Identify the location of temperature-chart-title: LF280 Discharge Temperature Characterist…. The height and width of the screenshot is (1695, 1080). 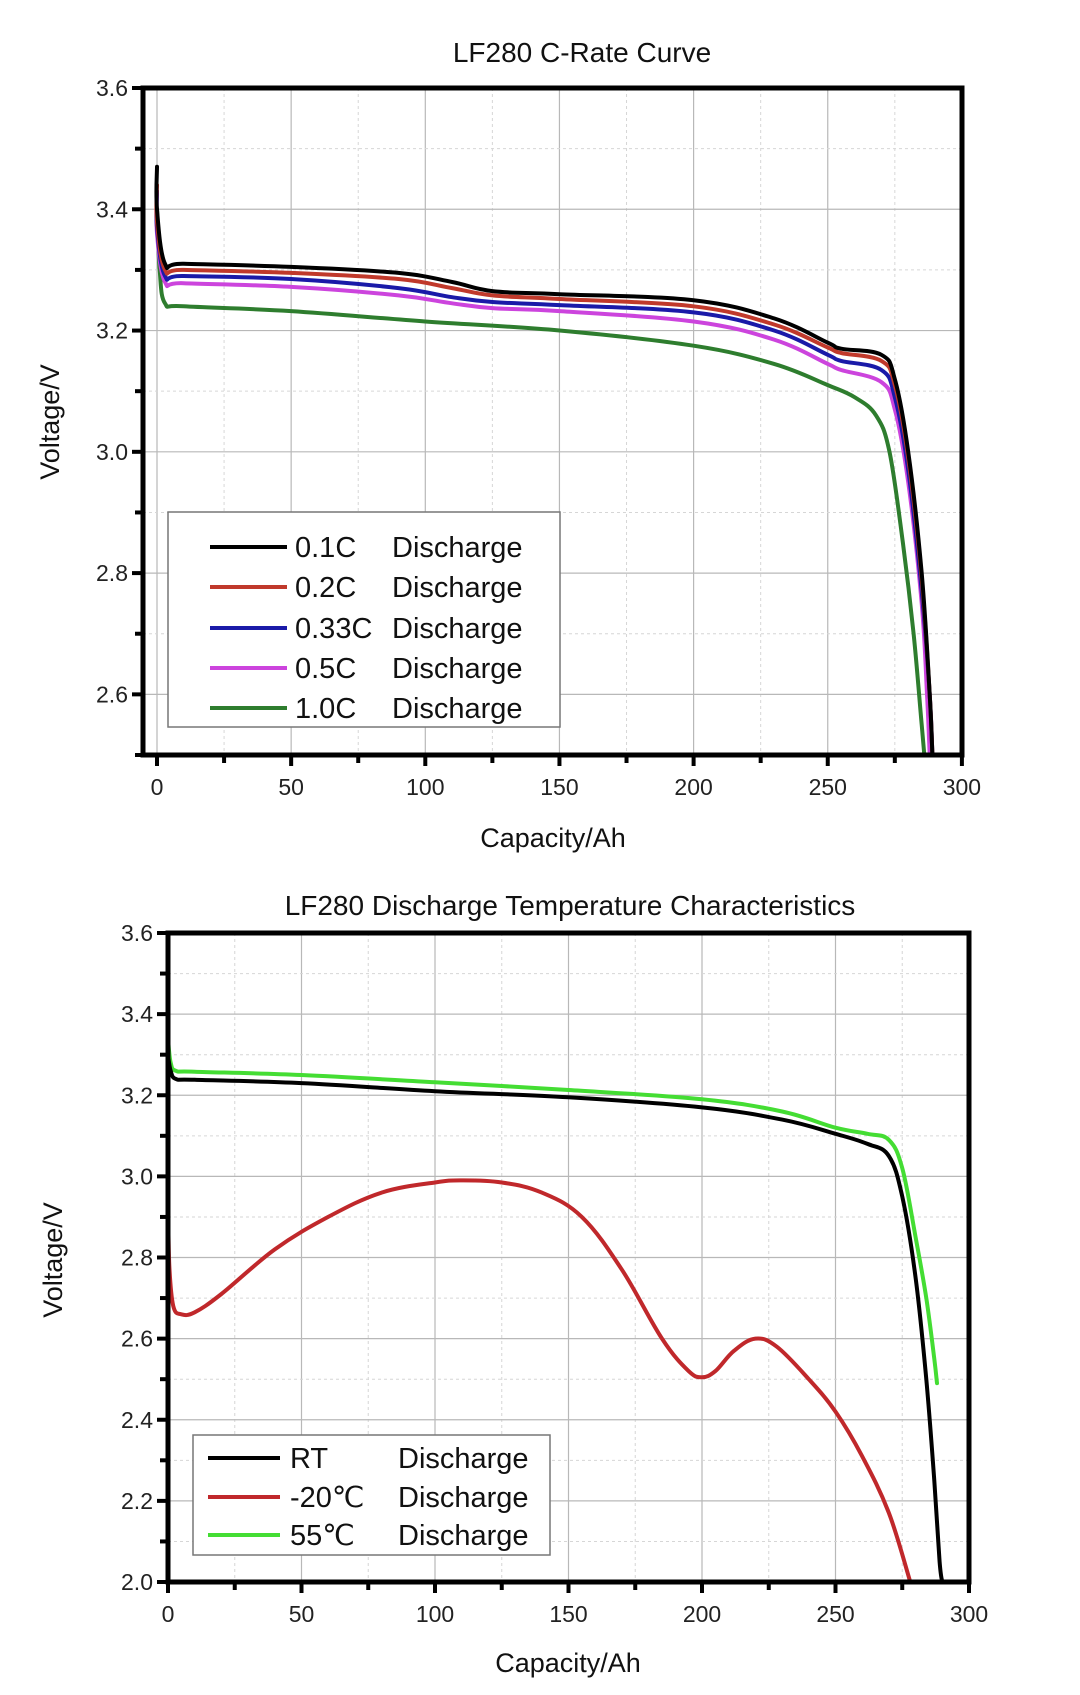
(570, 905).